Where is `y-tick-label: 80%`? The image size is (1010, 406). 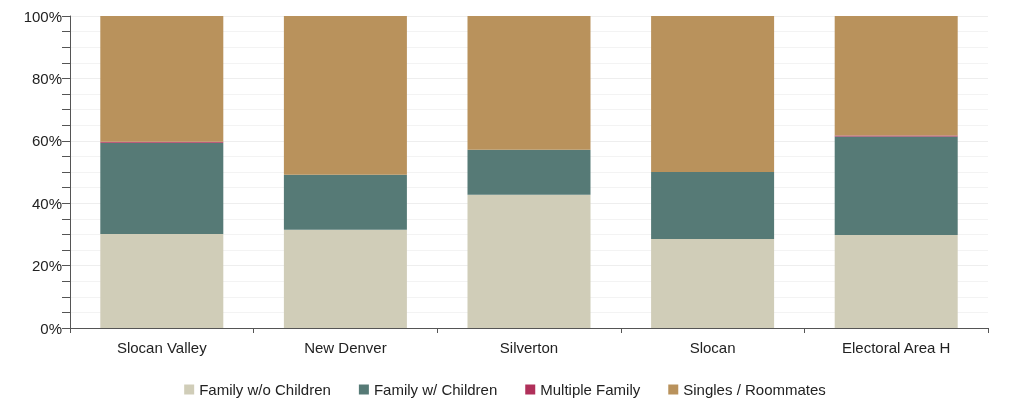 y-tick-label: 80% is located at coordinates (46, 78).